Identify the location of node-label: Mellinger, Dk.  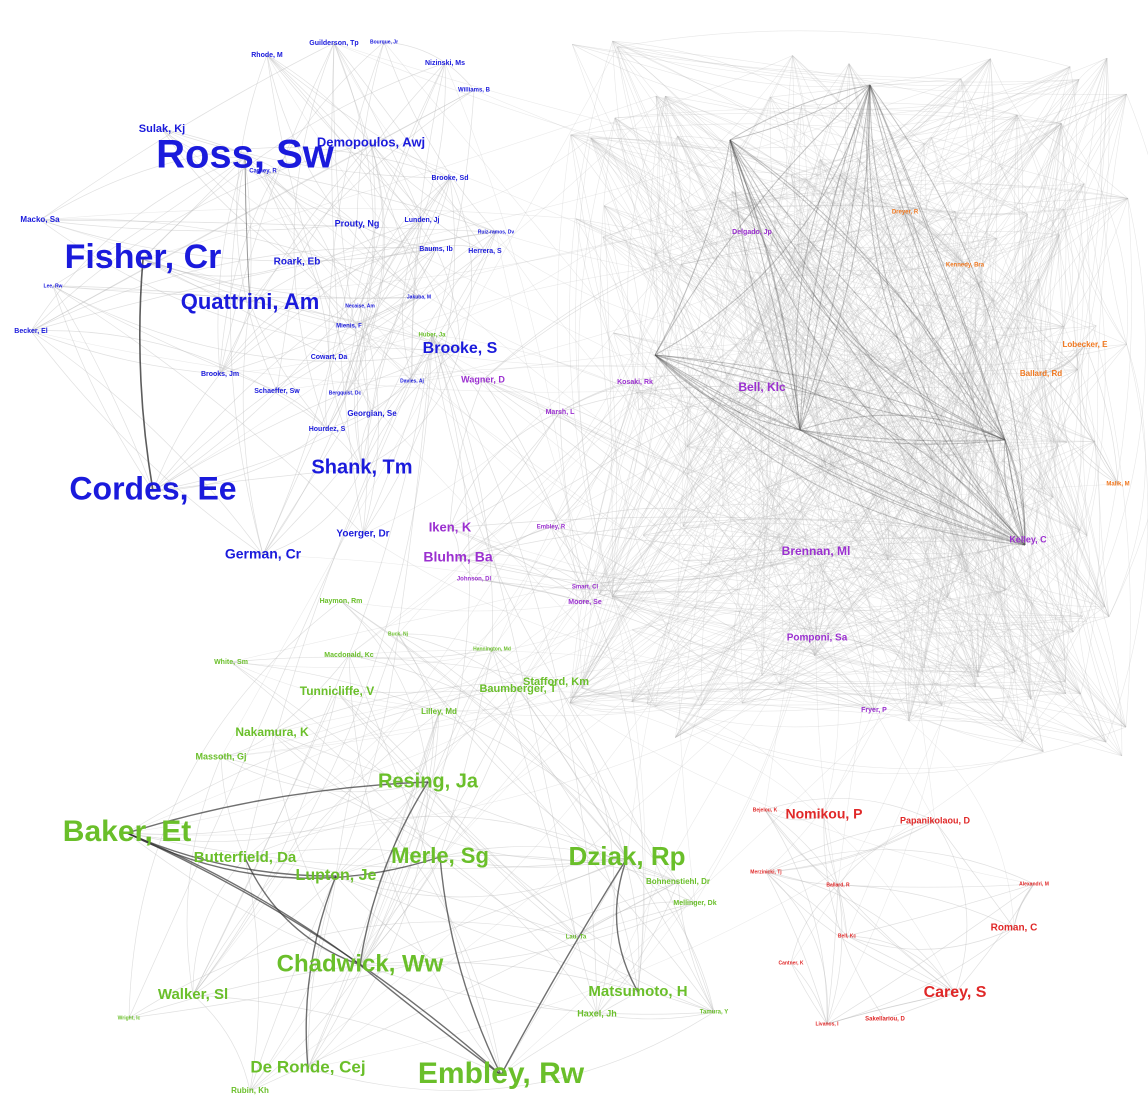
(694, 903).